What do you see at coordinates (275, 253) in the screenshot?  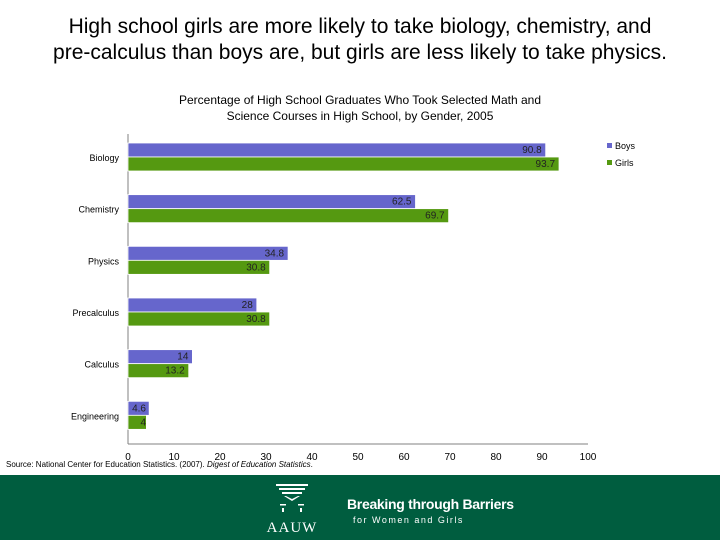 I see `data-label-boys-physics: 34.8` at bounding box center [275, 253].